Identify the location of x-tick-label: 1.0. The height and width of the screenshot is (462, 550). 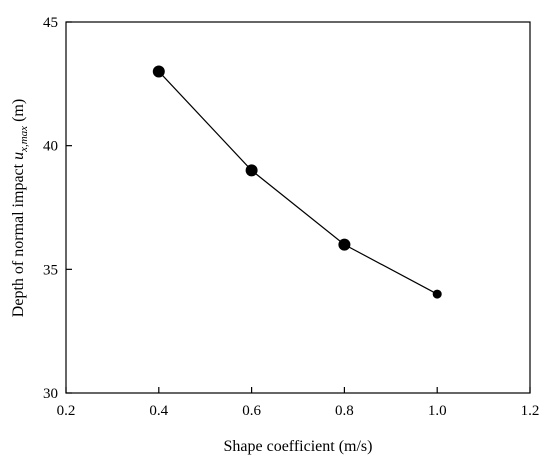
(437, 411).